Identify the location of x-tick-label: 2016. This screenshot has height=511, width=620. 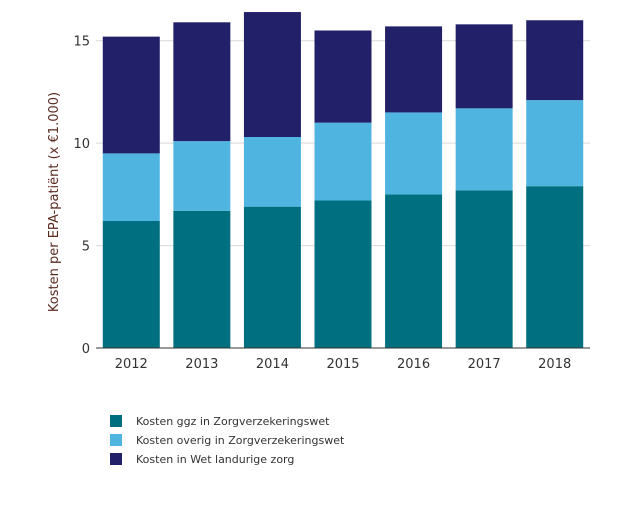
(413, 364).